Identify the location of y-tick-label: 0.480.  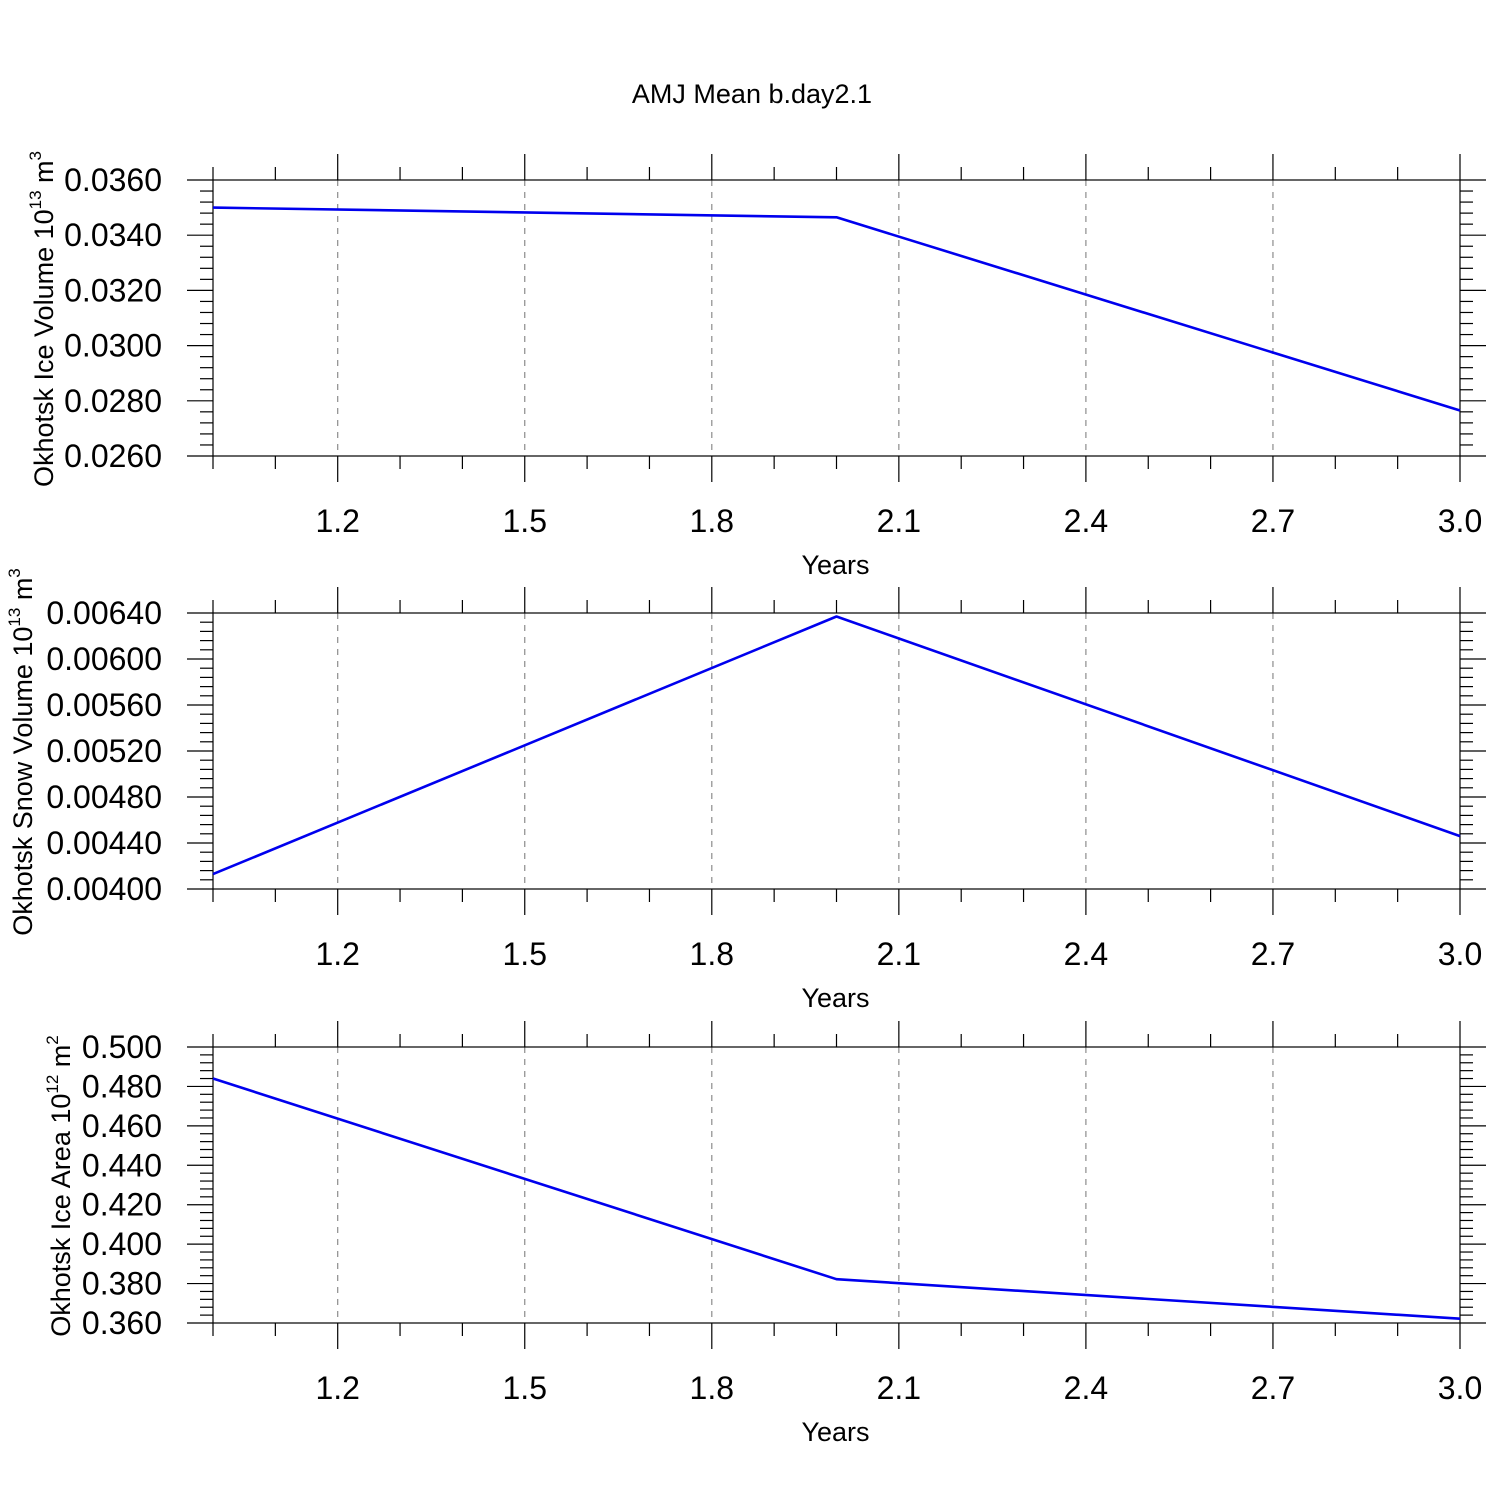
(122, 1086).